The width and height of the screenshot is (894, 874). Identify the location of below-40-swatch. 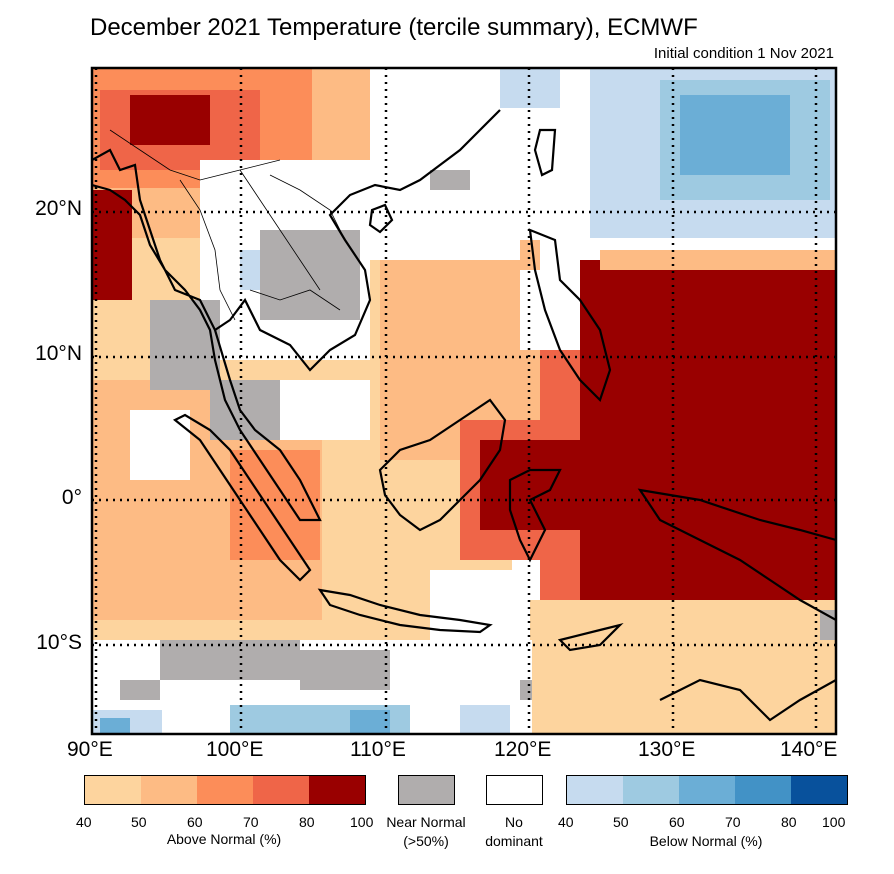
(595, 790).